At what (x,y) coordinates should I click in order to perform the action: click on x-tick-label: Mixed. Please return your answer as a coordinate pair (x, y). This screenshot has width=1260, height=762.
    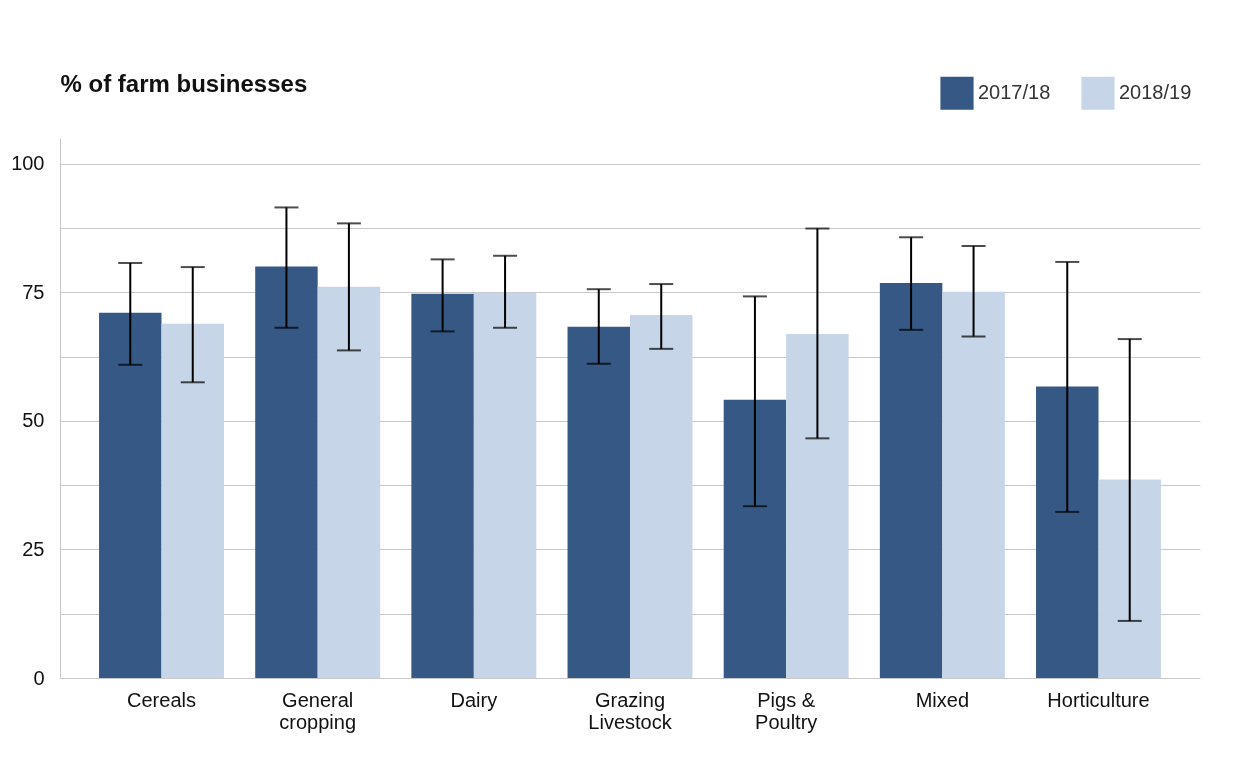
    Looking at the image, I should click on (942, 699).